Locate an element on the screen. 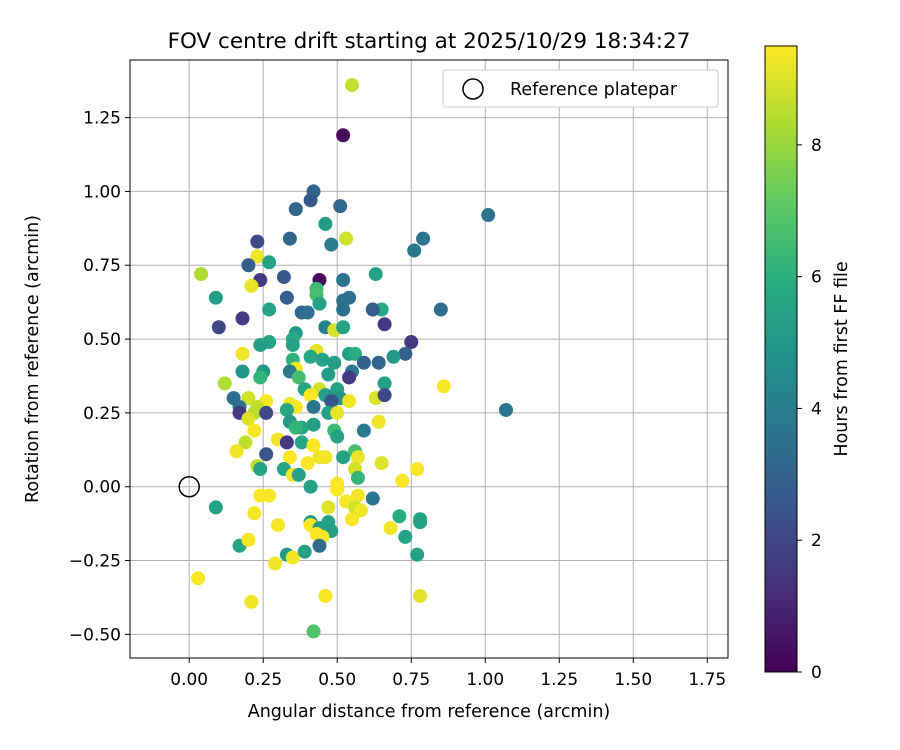 This screenshot has height=750, width=900. x-tick-label: 0.50 is located at coordinates (337, 680).